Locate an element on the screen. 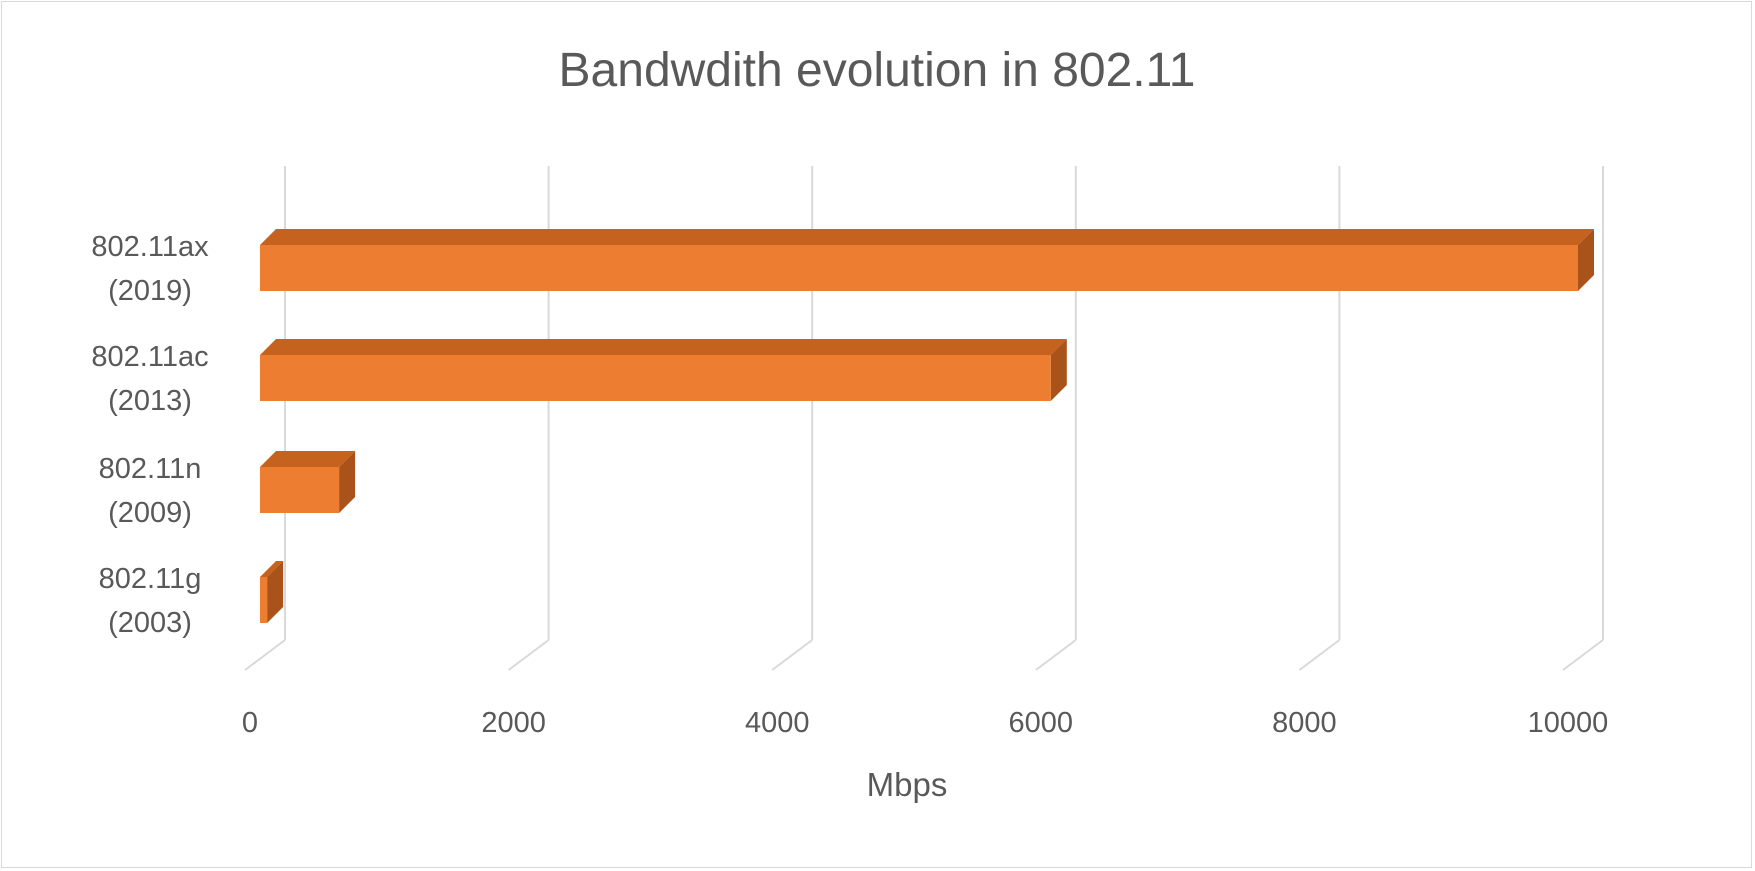  category-label: 802.11ax (2019) is located at coordinates (150, 269).